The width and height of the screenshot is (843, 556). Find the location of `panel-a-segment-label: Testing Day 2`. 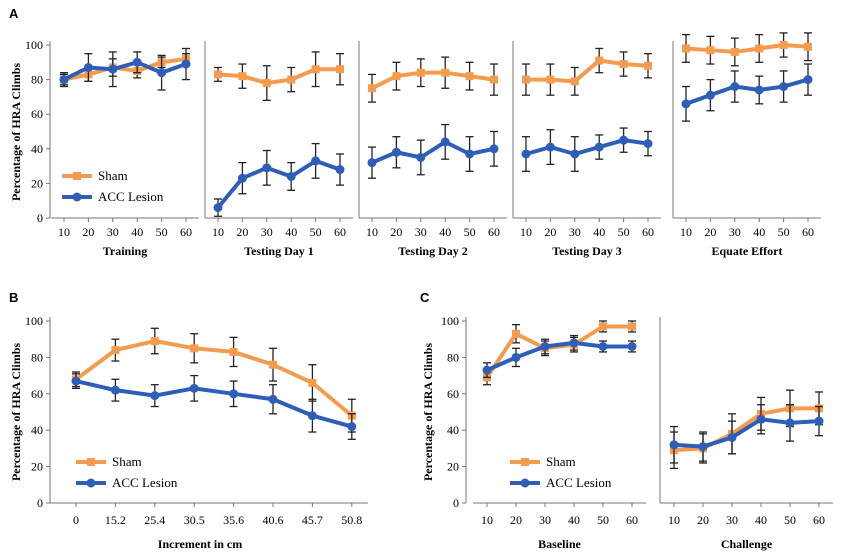

panel-a-segment-label: Testing Day 2 is located at coordinates (433, 251).